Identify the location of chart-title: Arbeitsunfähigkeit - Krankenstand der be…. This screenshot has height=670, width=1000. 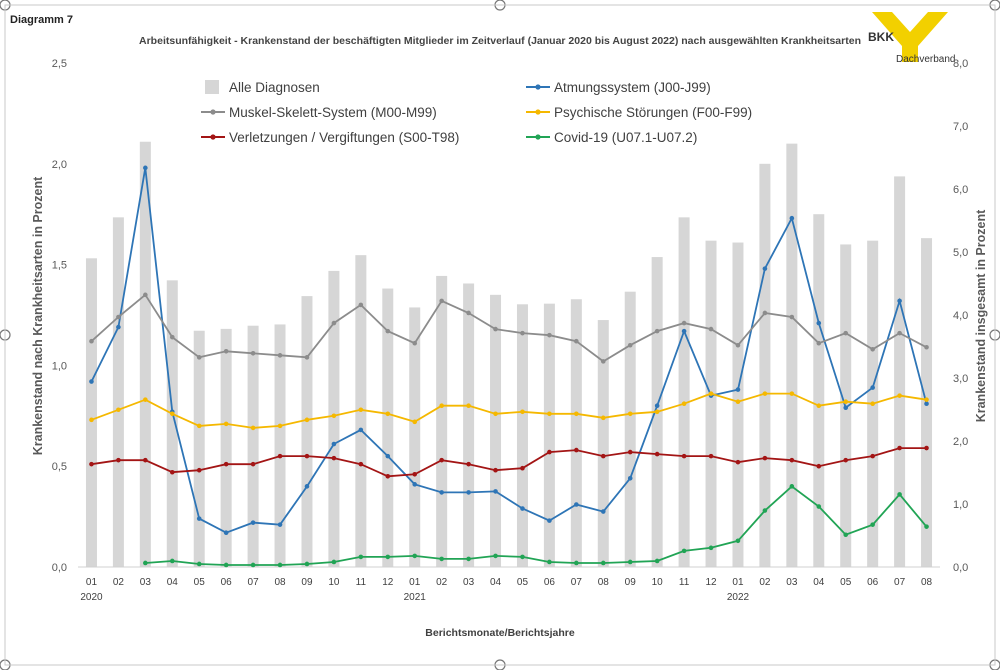
(500, 41).